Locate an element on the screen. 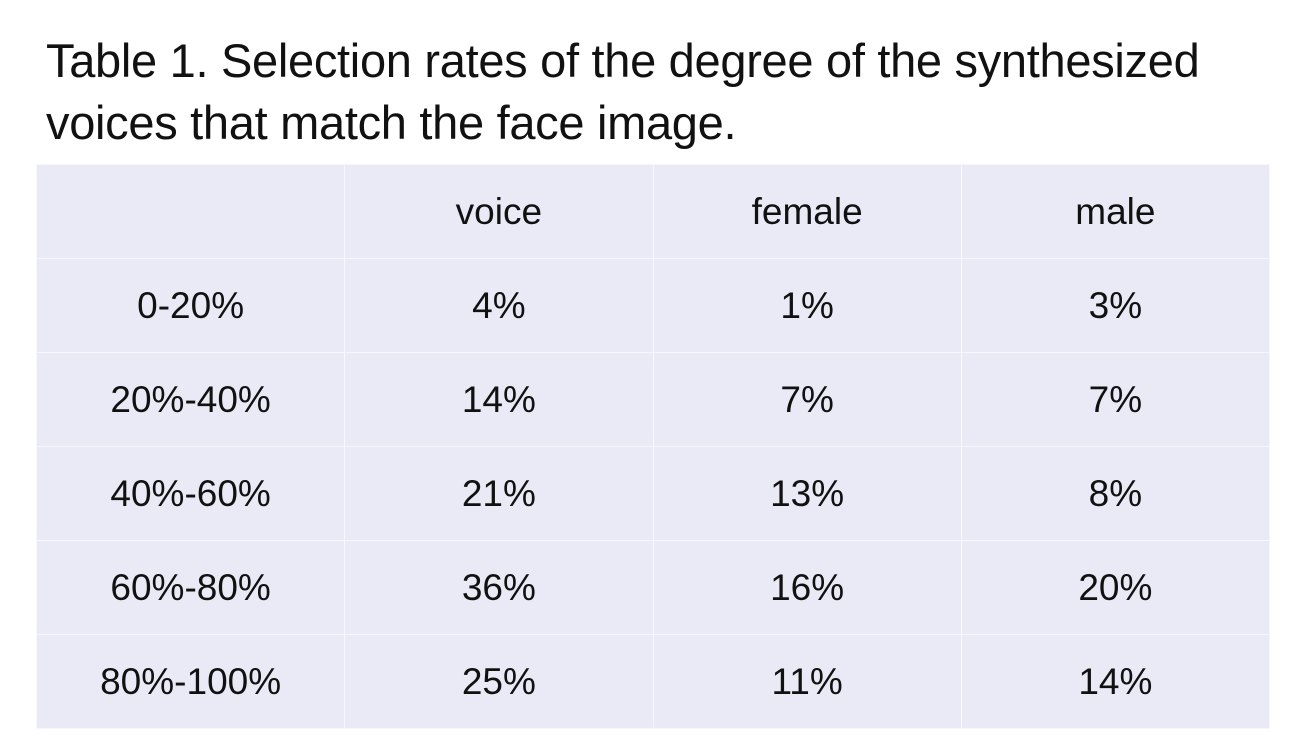  table-row: 40%-60% 21% 13% 8% is located at coordinates (653, 493).